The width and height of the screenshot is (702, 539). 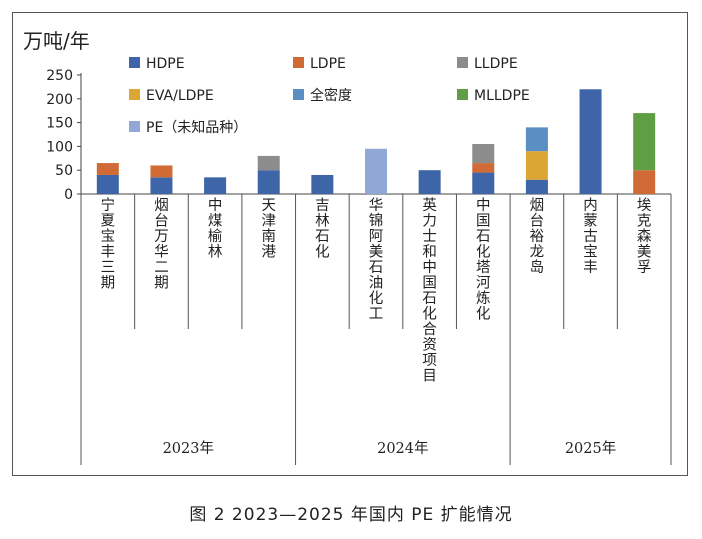 What do you see at coordinates (268, 229) in the screenshot?
I see `category-label: 天津南港` at bounding box center [268, 229].